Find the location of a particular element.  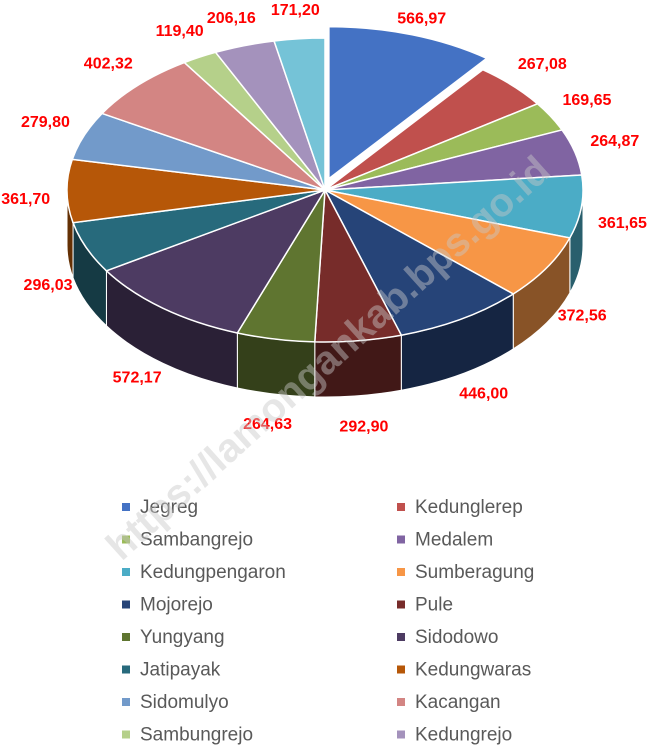

value-label: 169,65 is located at coordinates (587, 100).